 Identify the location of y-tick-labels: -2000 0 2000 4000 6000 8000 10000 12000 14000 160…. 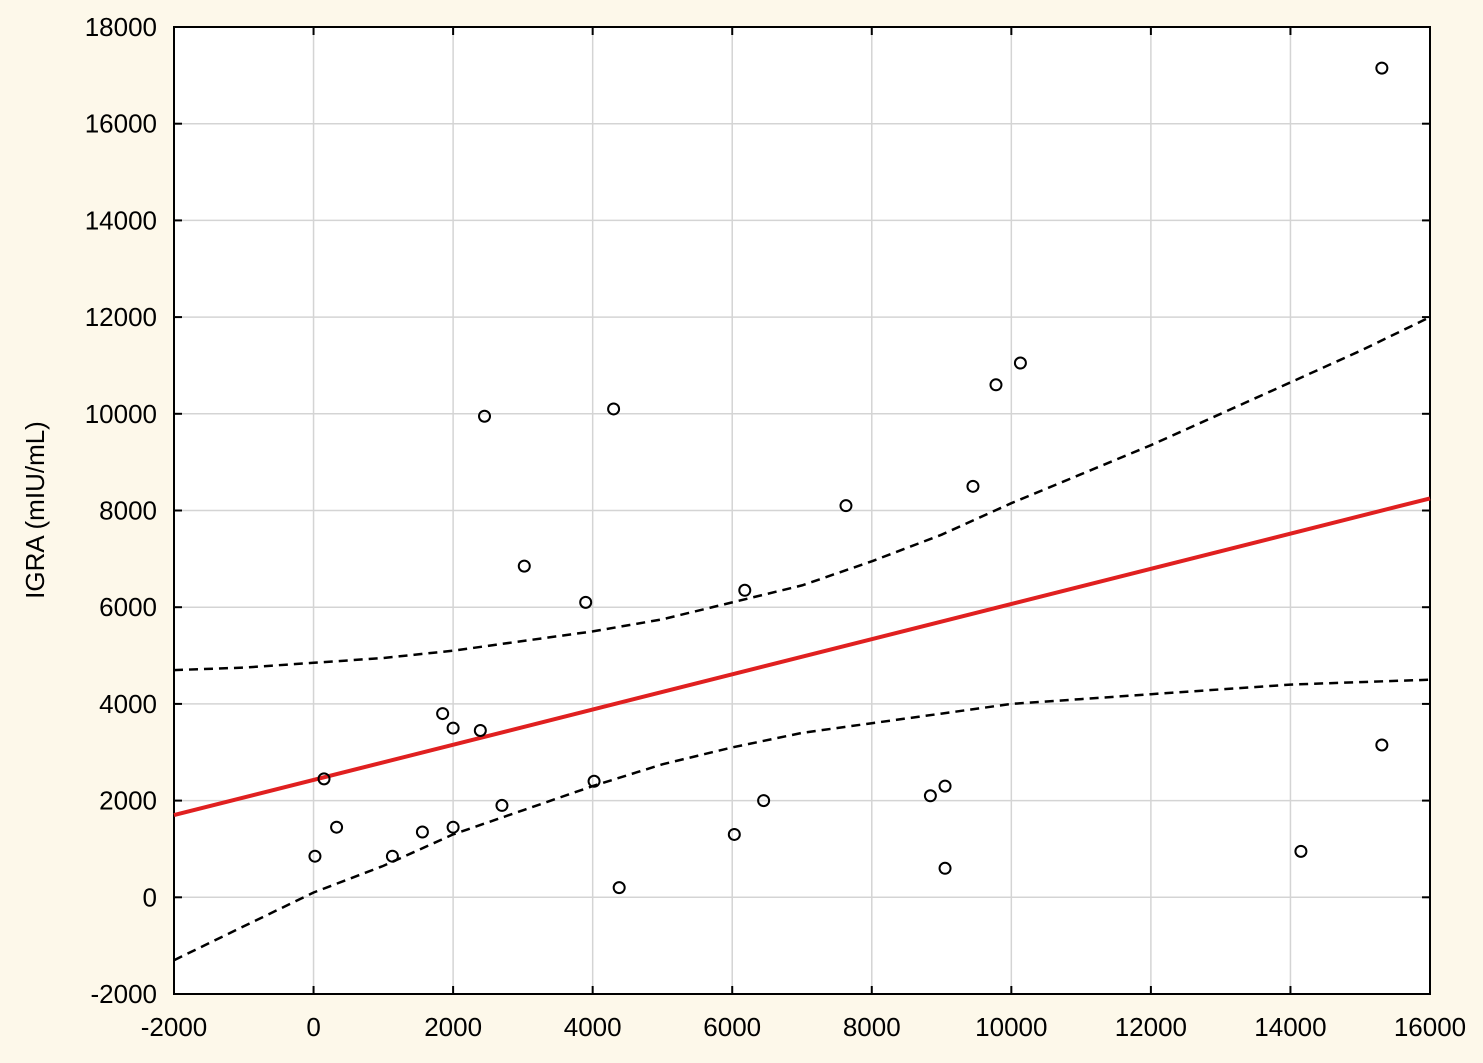
(121, 510).